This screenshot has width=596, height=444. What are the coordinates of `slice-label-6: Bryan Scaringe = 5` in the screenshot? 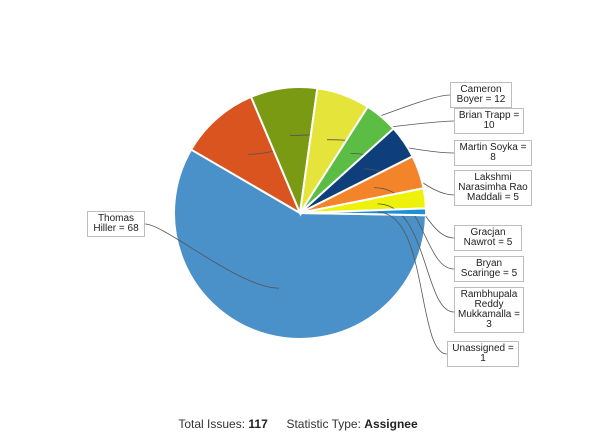 It's located at (489, 269).